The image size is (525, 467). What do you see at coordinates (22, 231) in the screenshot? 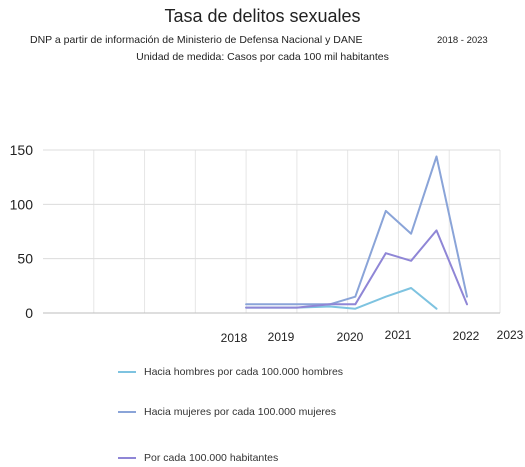
I see `y-axis-ticks: 0 50 100 150` at bounding box center [22, 231].